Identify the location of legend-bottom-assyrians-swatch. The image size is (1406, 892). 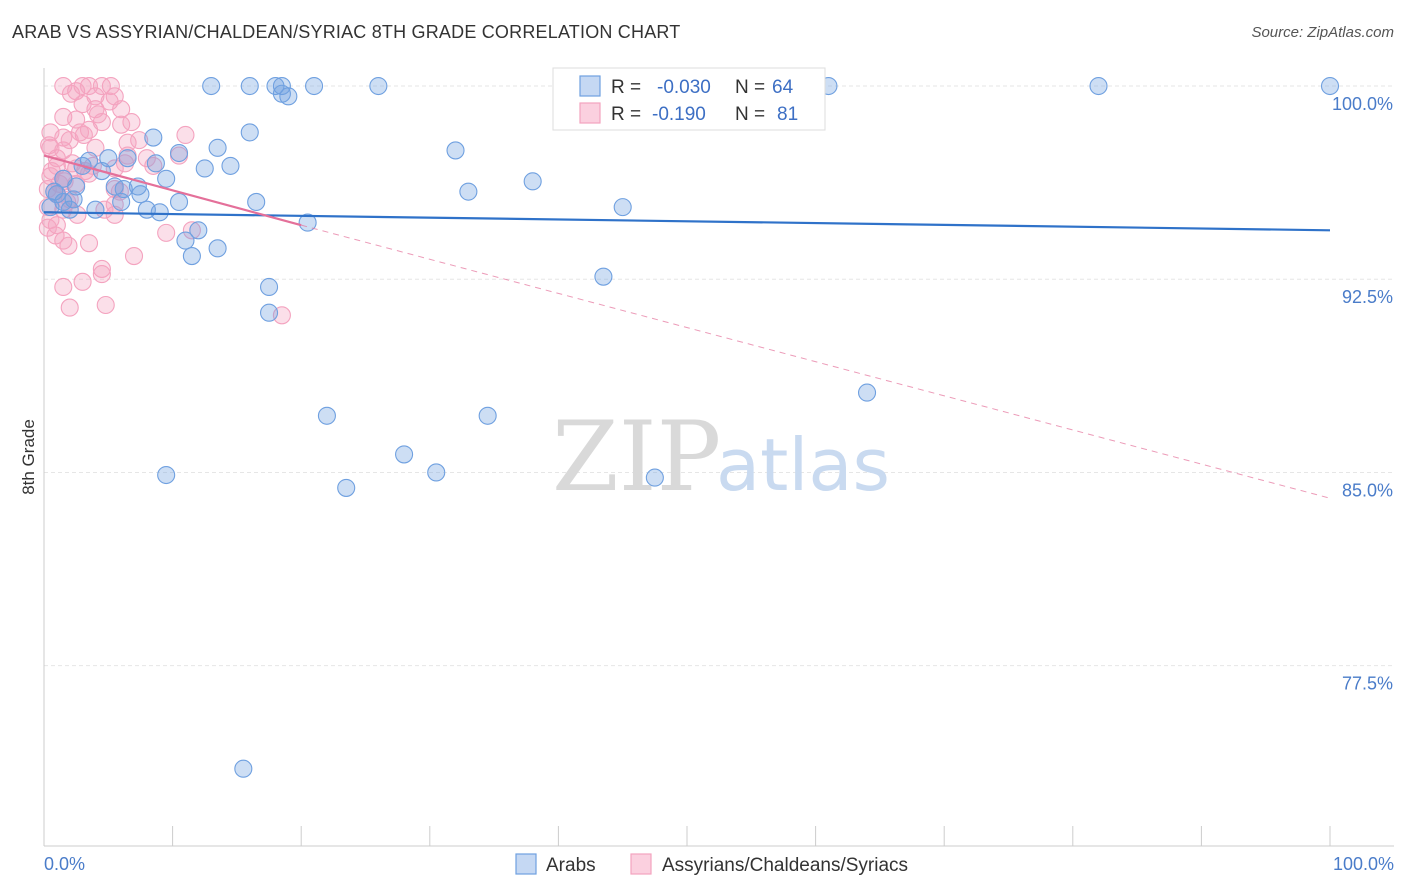
(641, 864).